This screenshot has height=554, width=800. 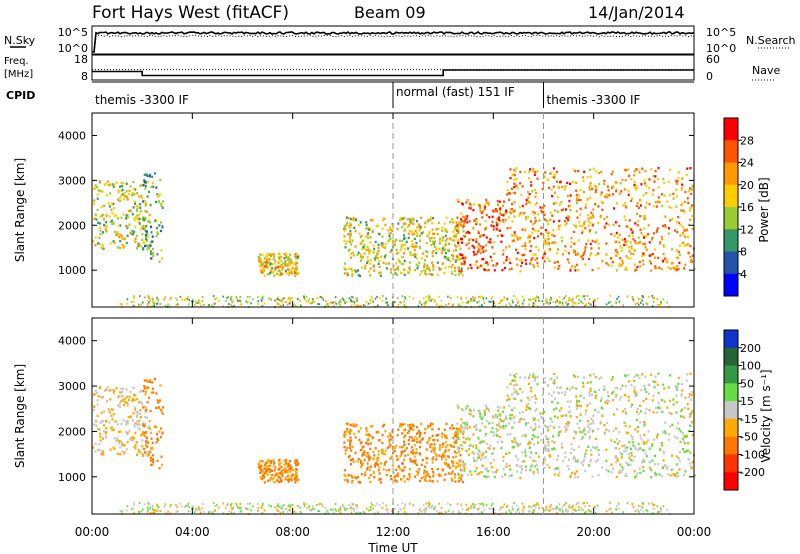 What do you see at coordinates (747, 140) in the screenshot?
I see `colorbar-tick-label: 28` at bounding box center [747, 140].